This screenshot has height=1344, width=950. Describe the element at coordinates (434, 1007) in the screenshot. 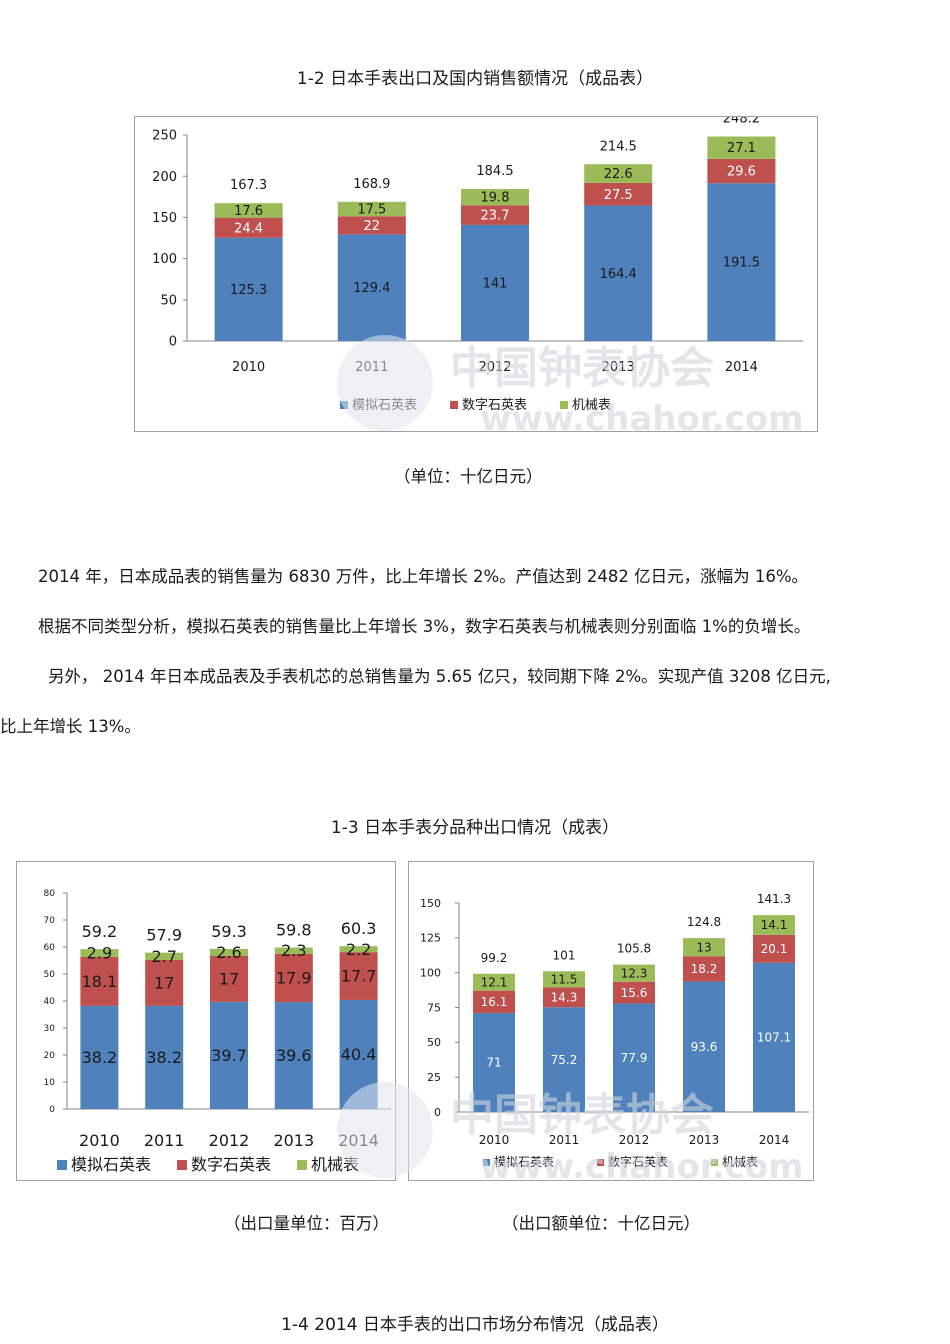

I see `y-tick-label: 75` at that location.